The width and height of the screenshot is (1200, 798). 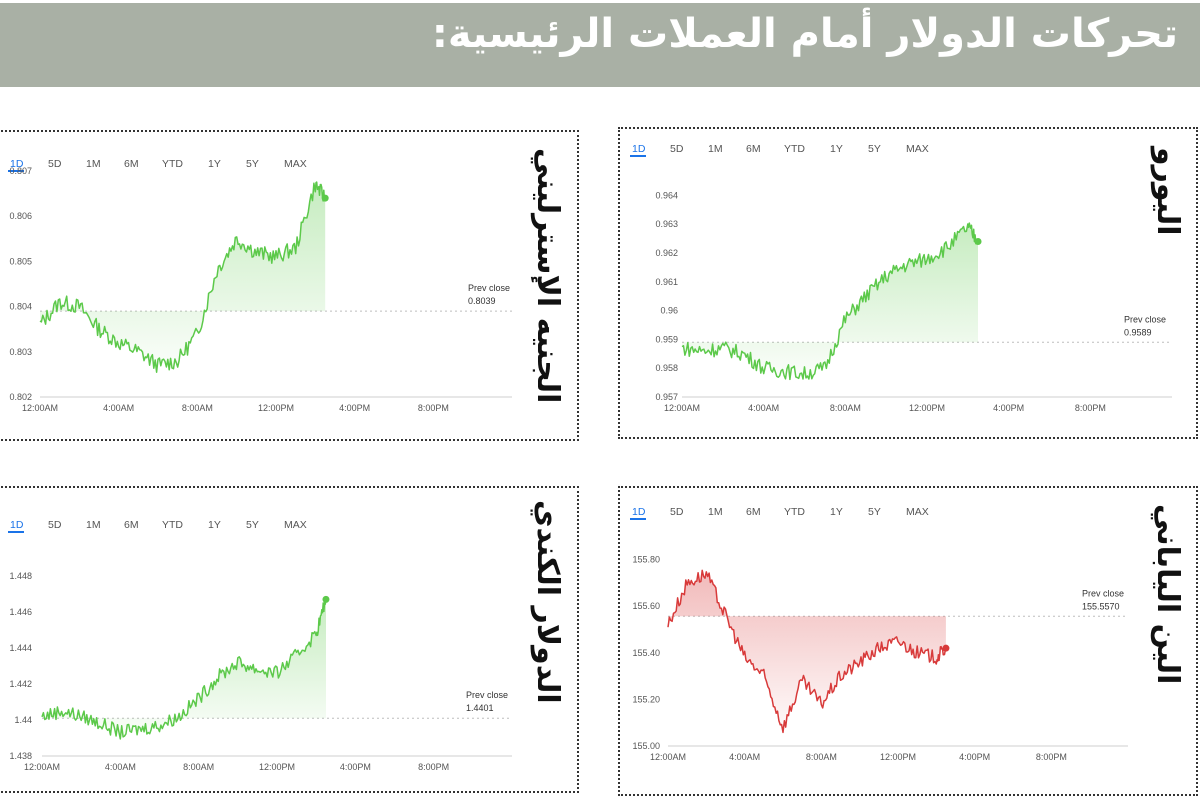 What do you see at coordinates (646, 560) in the screenshot?
I see `y-tick-label: 155.80` at bounding box center [646, 560].